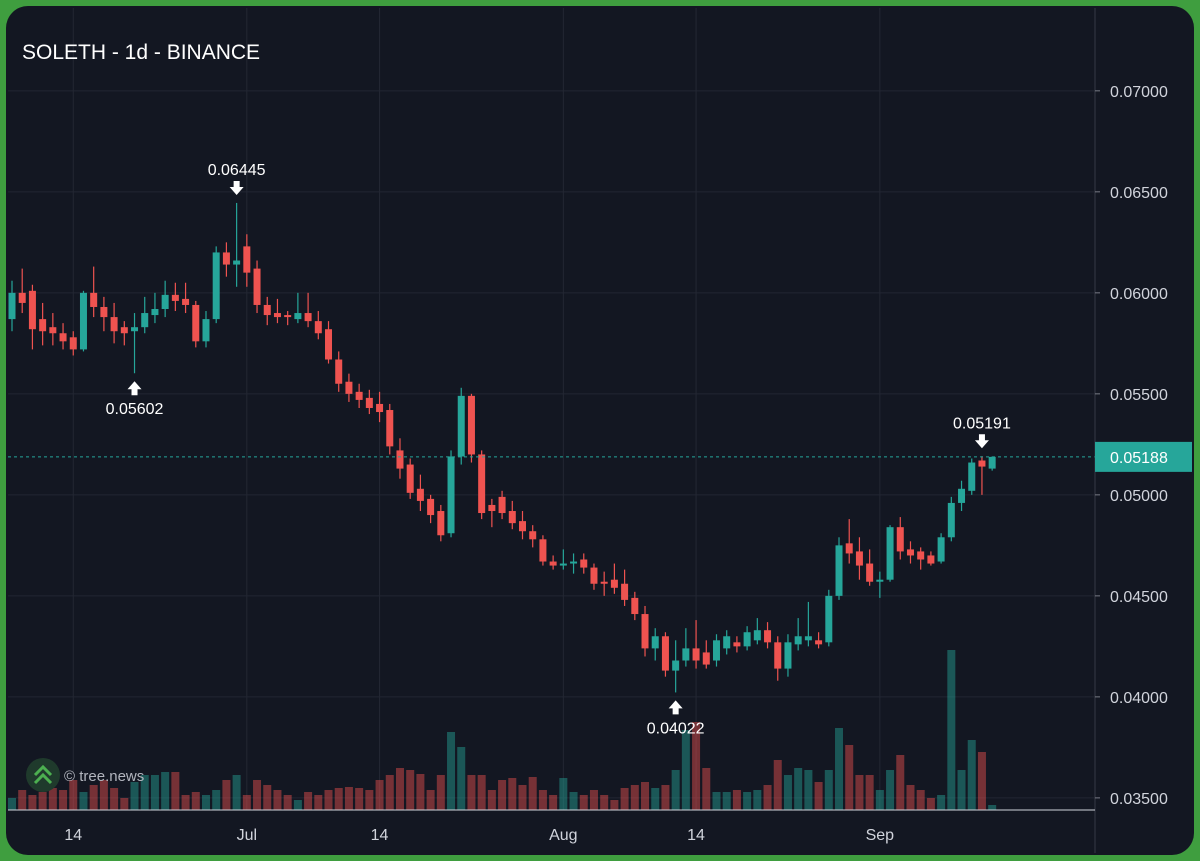  I want to click on x-tick-label: Jul, so click(247, 835).